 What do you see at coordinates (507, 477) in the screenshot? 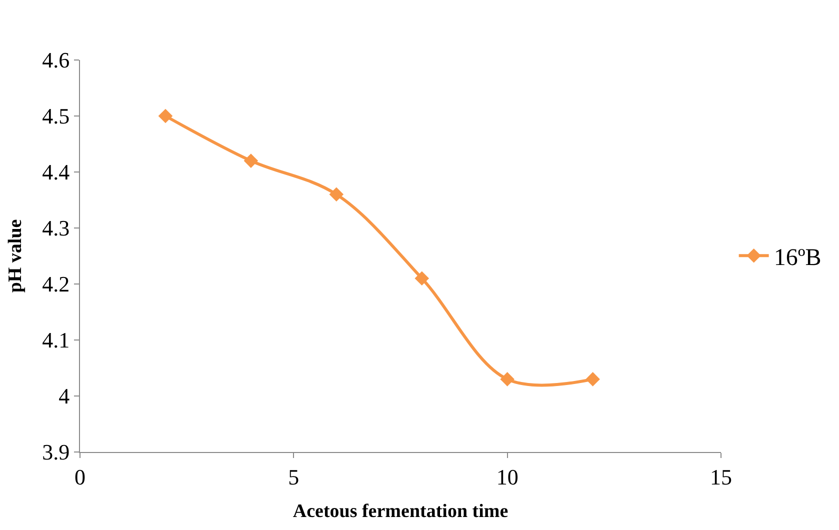
I see `x-tick-label: 10` at bounding box center [507, 477].